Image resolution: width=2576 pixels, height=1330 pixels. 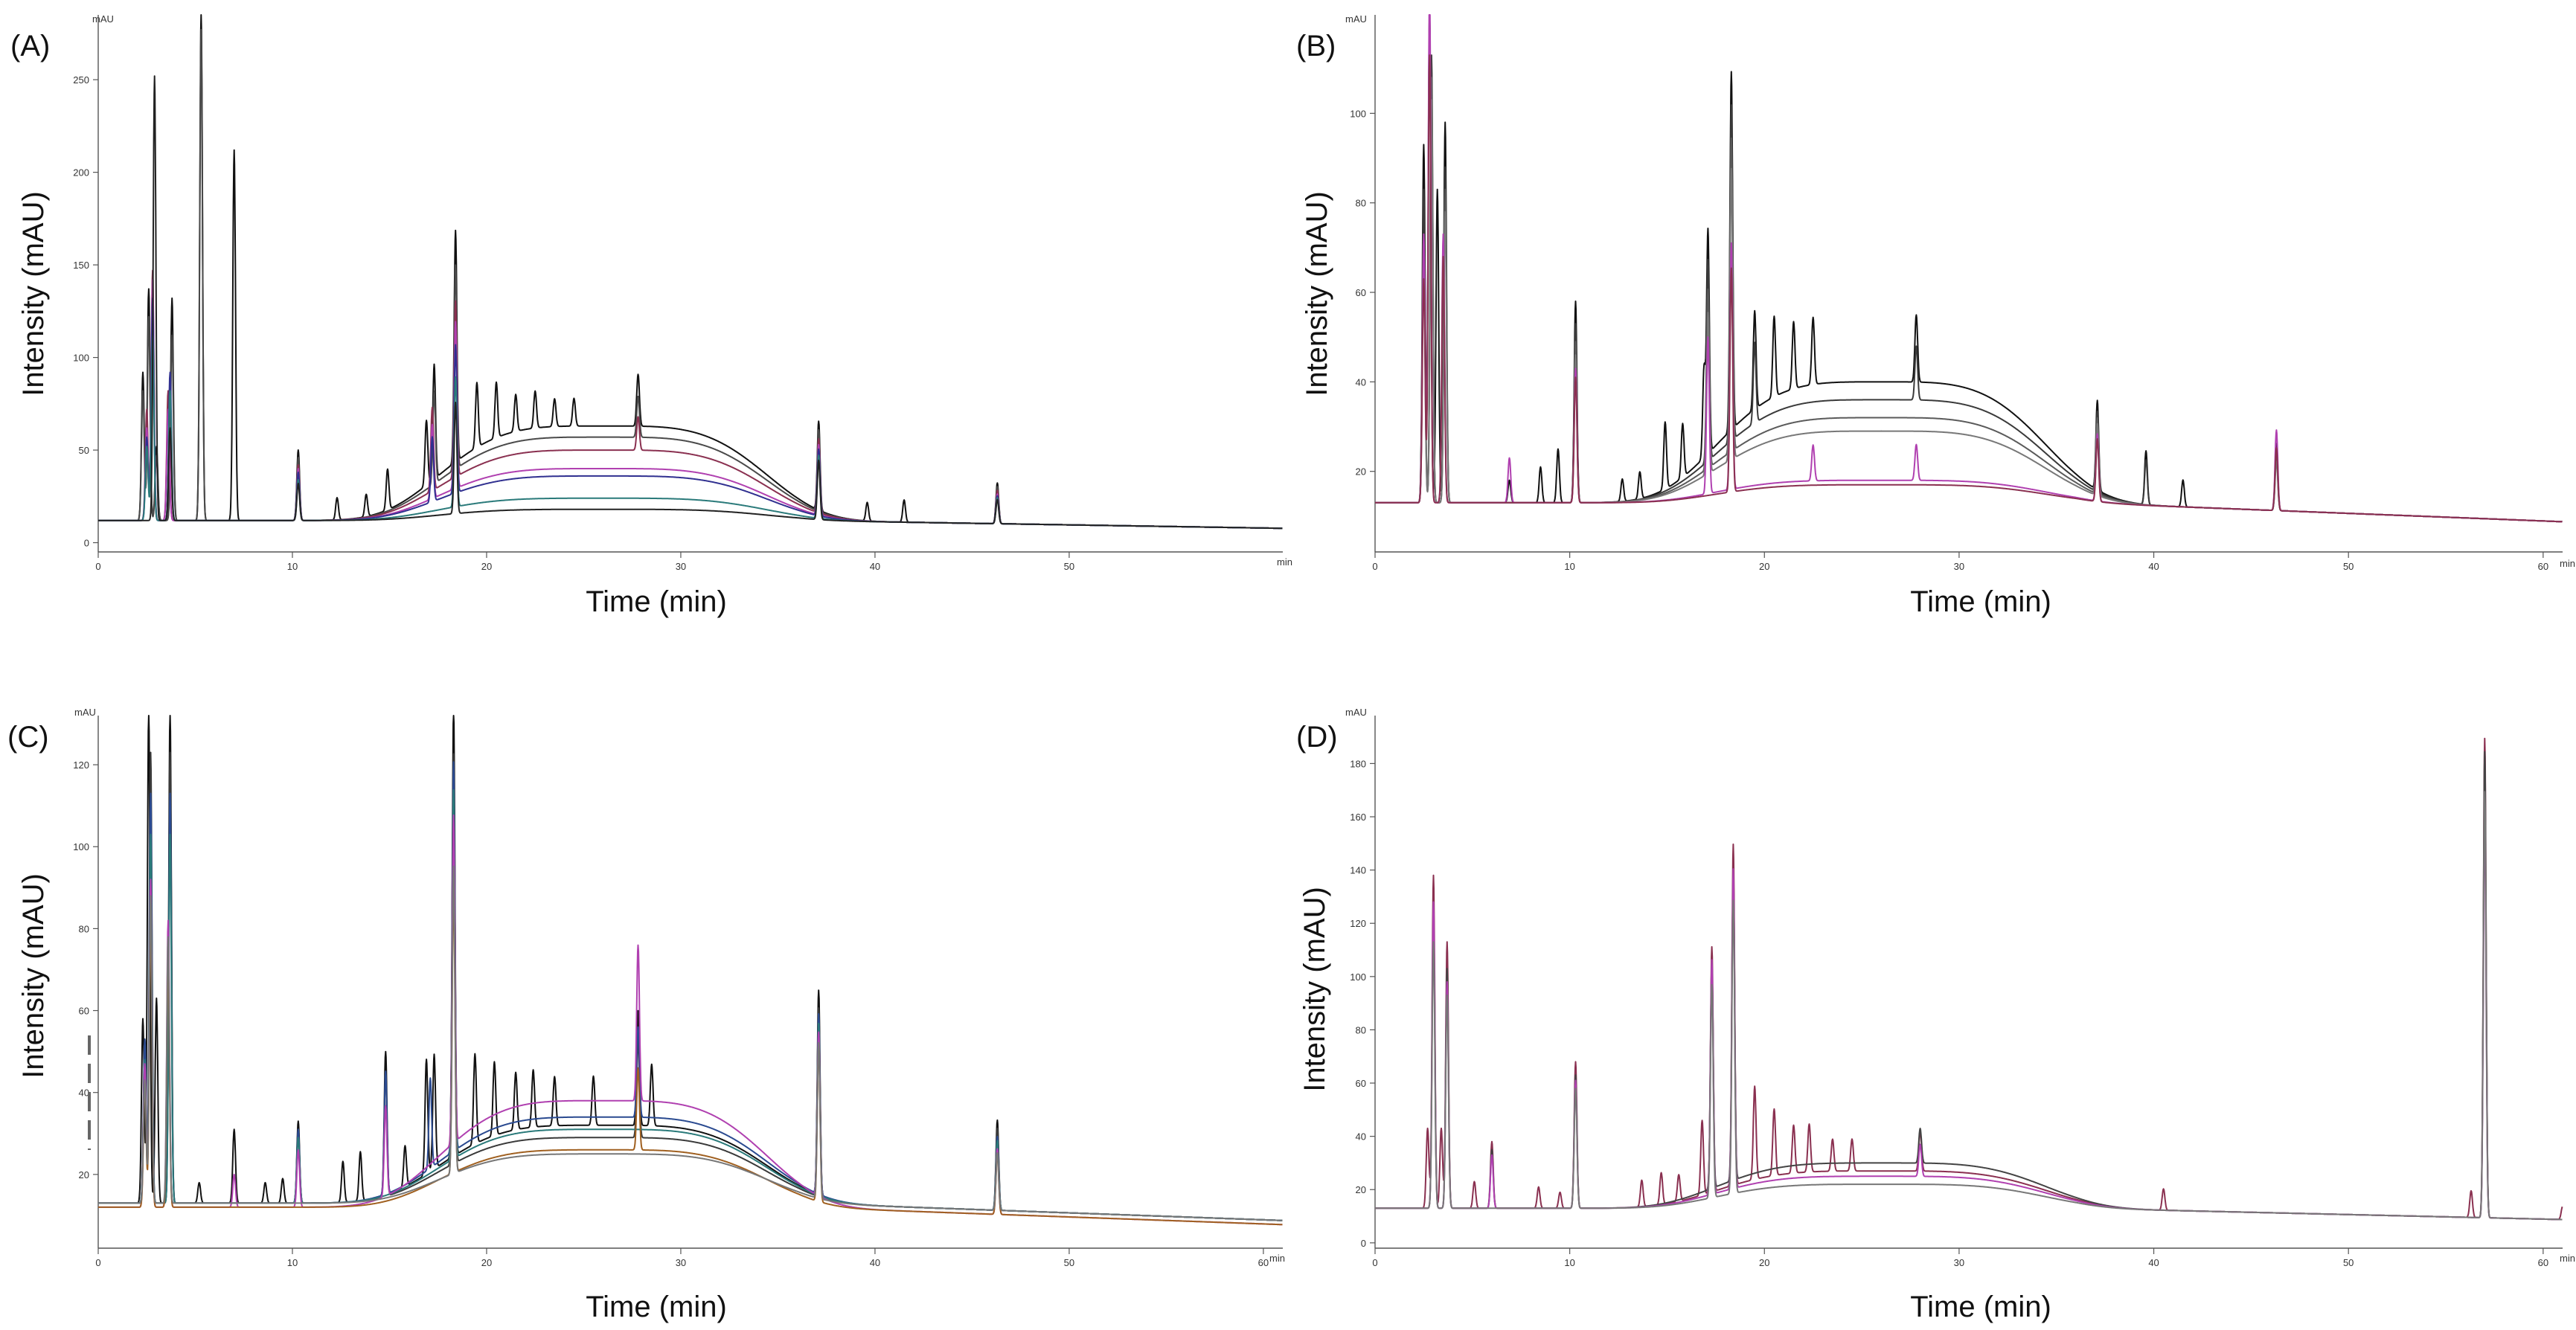 What do you see at coordinates (1358, 870) in the screenshot?
I see `y-tick-label: 140` at bounding box center [1358, 870].